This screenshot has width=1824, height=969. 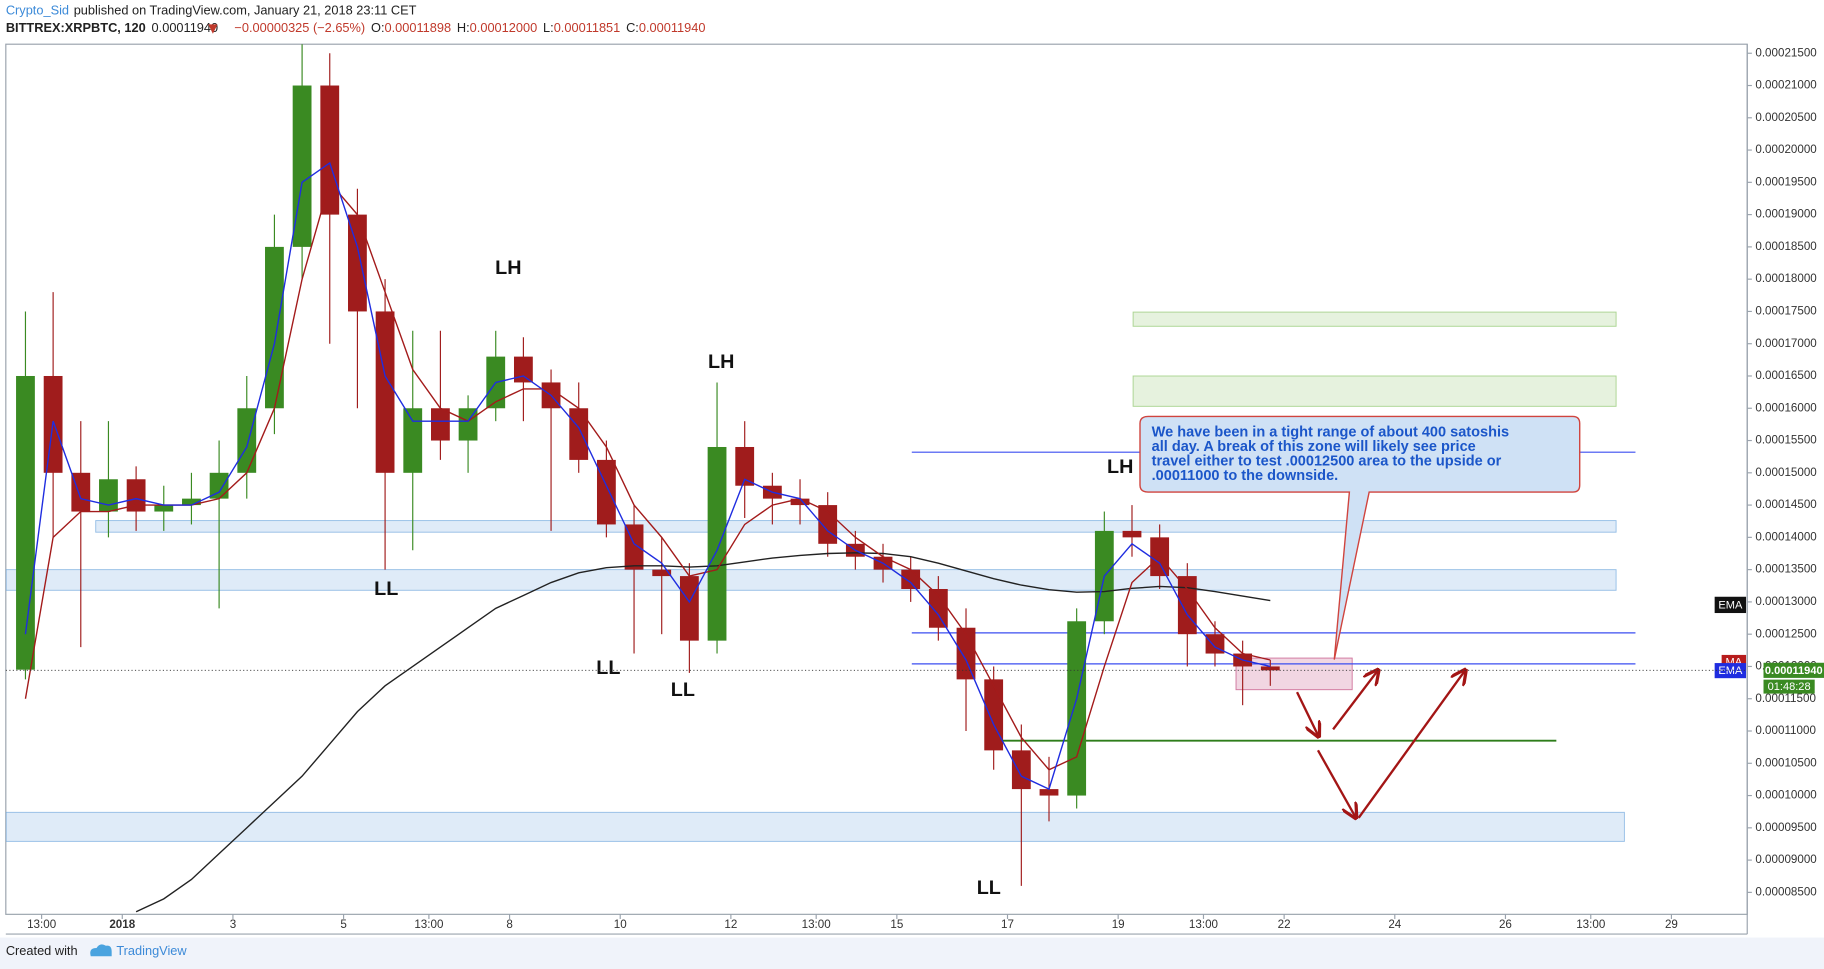 What do you see at coordinates (1284, 924) in the screenshot?
I see `x-tick-label: 22` at bounding box center [1284, 924].